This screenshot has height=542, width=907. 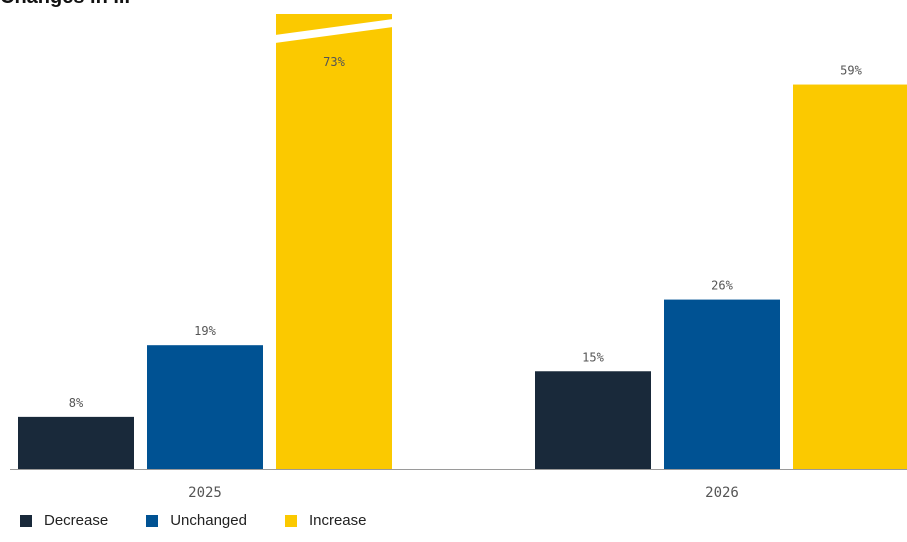 What do you see at coordinates (334, 241) in the screenshot?
I see `bar-increase-2025` at bounding box center [334, 241].